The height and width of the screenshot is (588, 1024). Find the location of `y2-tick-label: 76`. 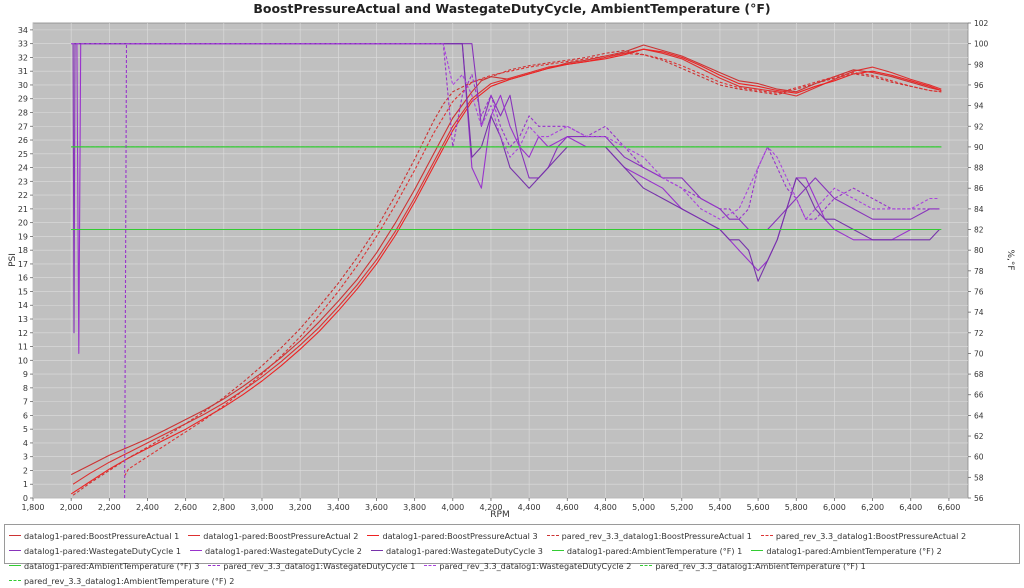

y2-tick-label: 76 is located at coordinates (979, 291).